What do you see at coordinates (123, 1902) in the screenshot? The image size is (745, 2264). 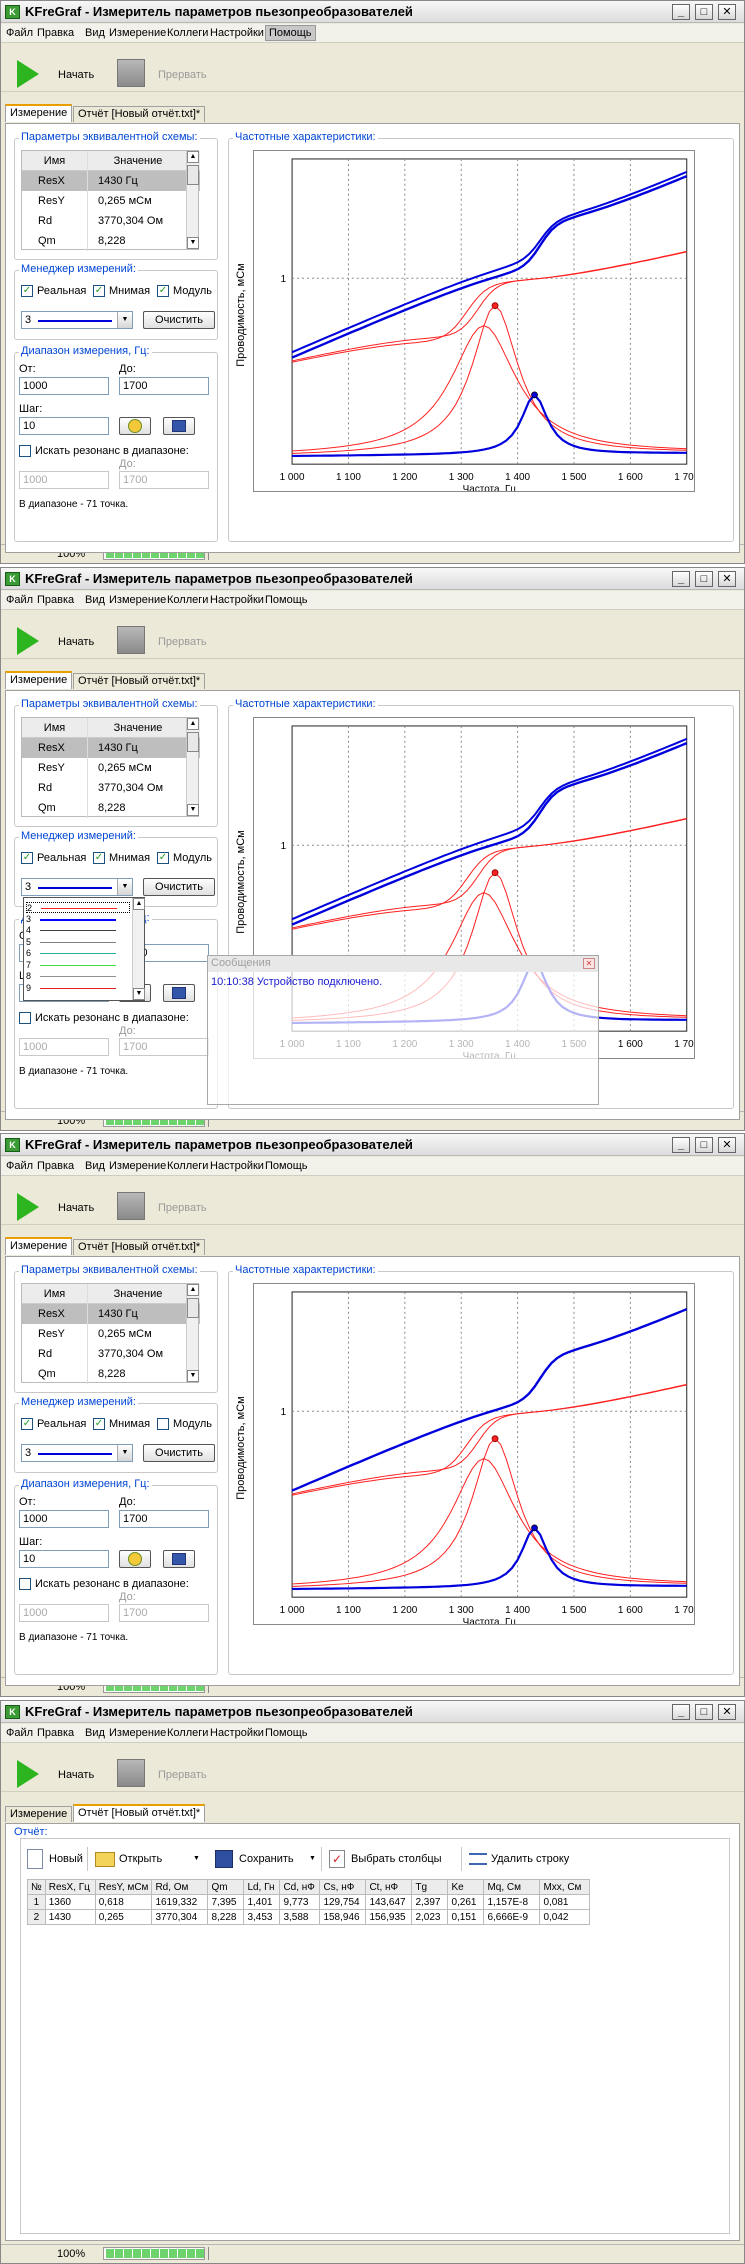 I see `table-cell: 0,618` at bounding box center [123, 1902].